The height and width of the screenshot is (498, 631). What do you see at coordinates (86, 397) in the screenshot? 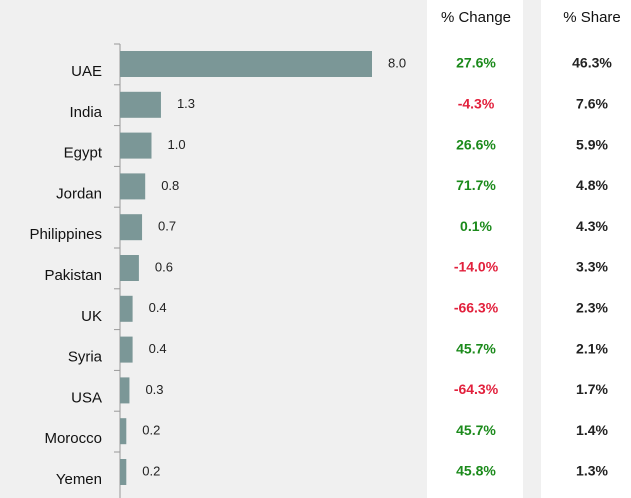
I see `category-label: USA` at bounding box center [86, 397].